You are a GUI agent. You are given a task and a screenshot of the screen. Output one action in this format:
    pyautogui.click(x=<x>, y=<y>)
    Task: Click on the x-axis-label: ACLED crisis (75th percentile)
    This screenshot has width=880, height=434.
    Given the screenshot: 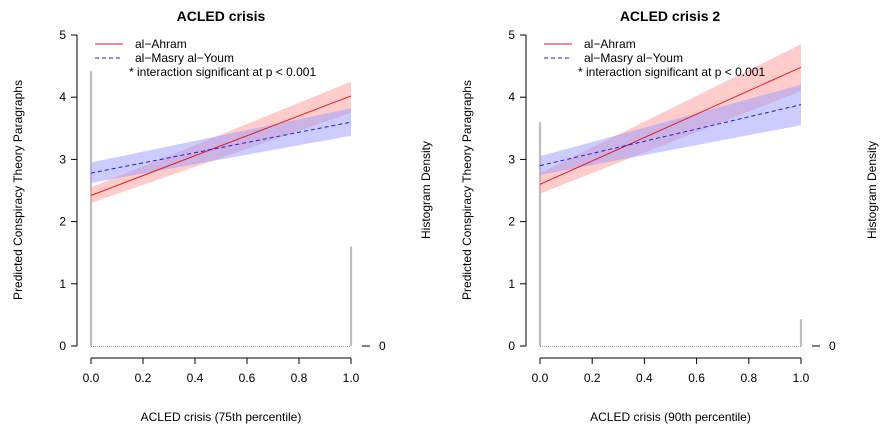 What is the action you would take?
    pyautogui.click(x=221, y=417)
    